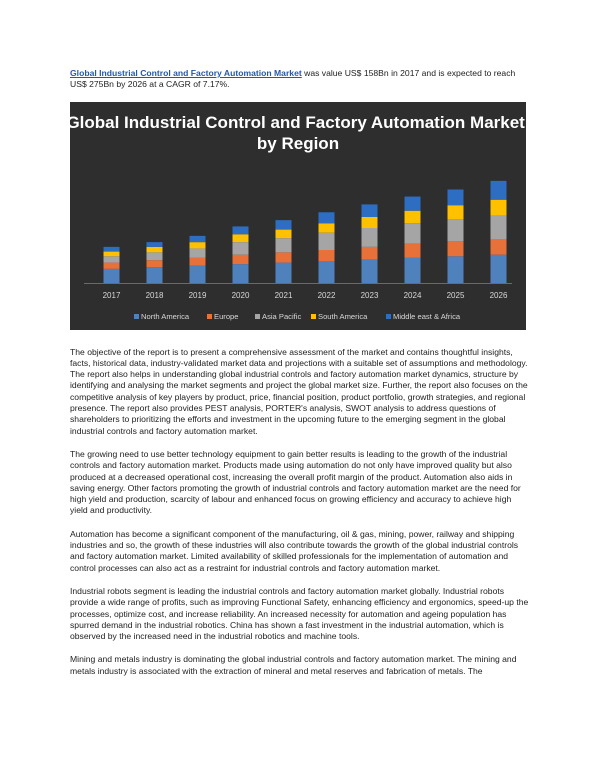 The height and width of the screenshot is (776, 600). Describe the element at coordinates (198, 295) in the screenshot. I see `x-tick-label: 2019` at that location.